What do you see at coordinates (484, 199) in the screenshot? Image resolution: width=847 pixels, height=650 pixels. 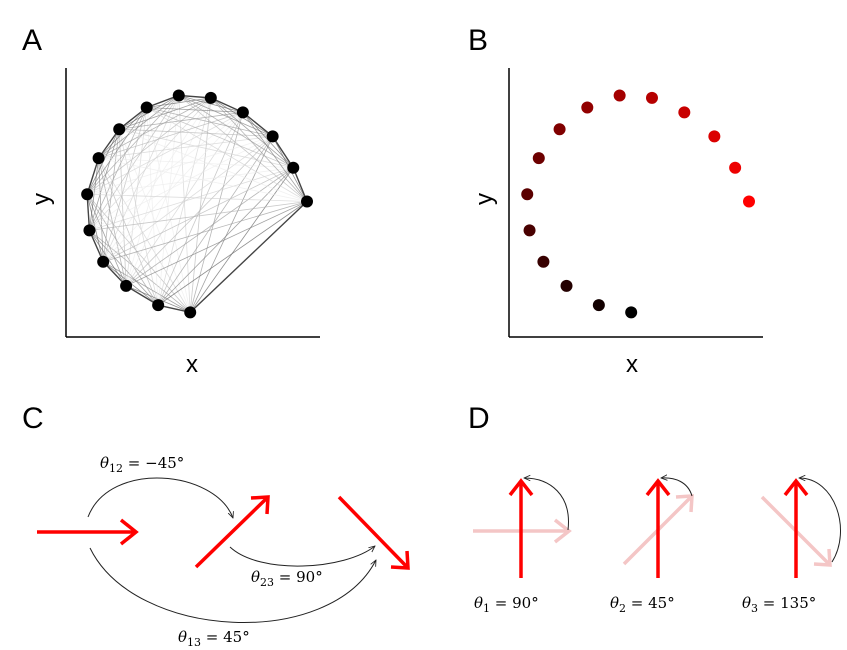 I see `panel-b-ylabel: y` at bounding box center [484, 199].